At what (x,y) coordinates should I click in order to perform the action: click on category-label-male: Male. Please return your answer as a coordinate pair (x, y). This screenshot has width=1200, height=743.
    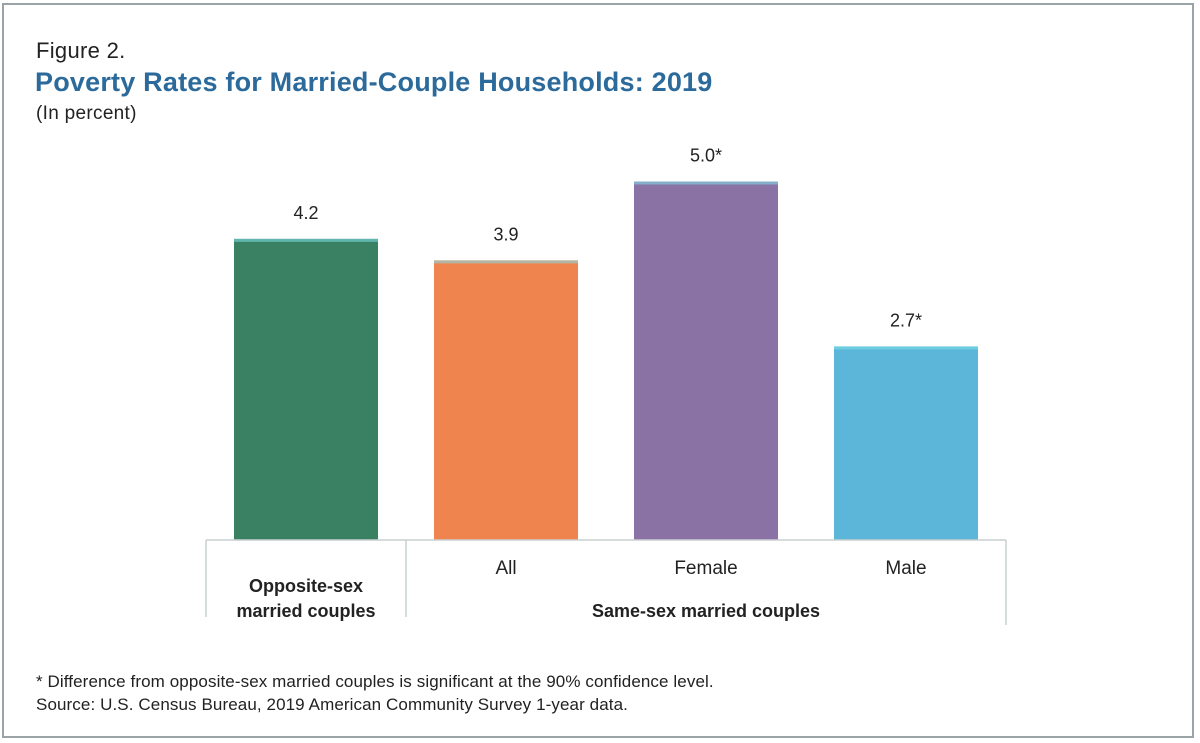
    Looking at the image, I should click on (905, 568).